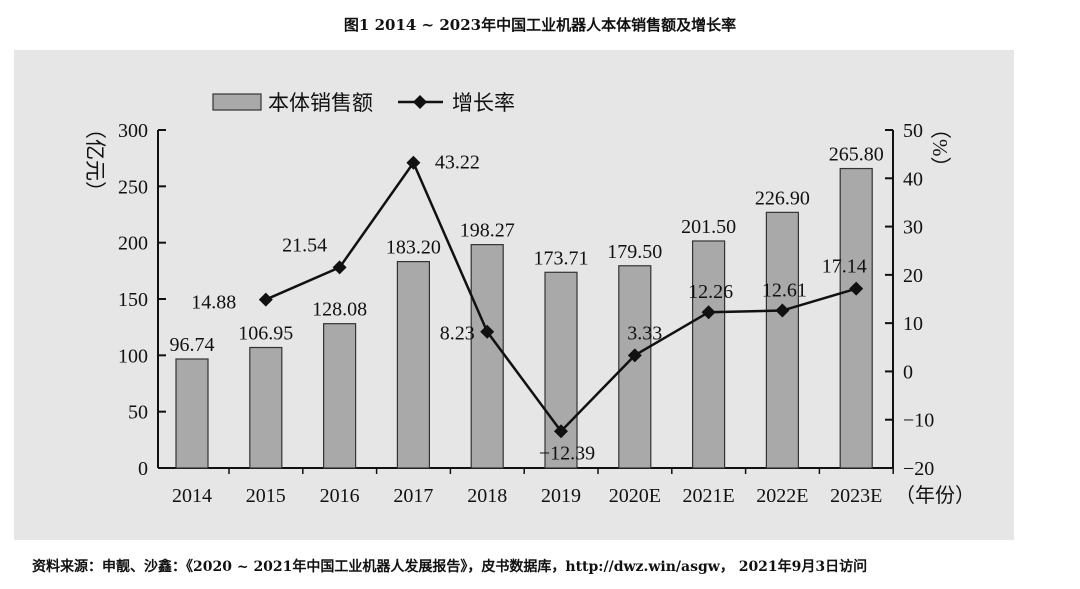 The width and height of the screenshot is (1080, 589). I want to click on growth-value-label: 12.26, so click(710, 292).